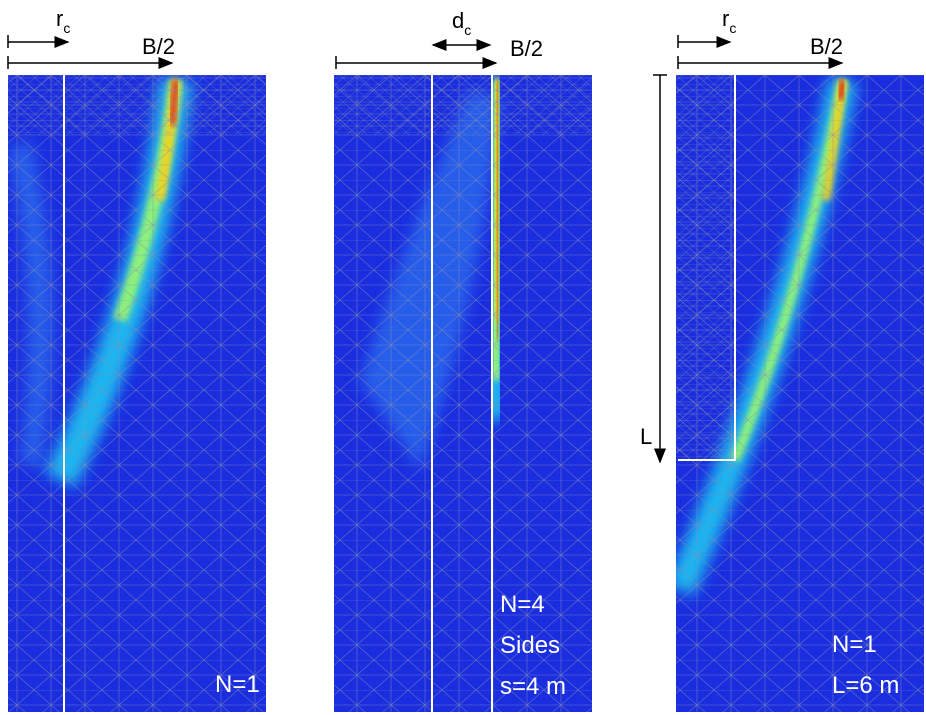 The image size is (926, 715). I want to click on annotation: L=6 m, so click(865, 685).